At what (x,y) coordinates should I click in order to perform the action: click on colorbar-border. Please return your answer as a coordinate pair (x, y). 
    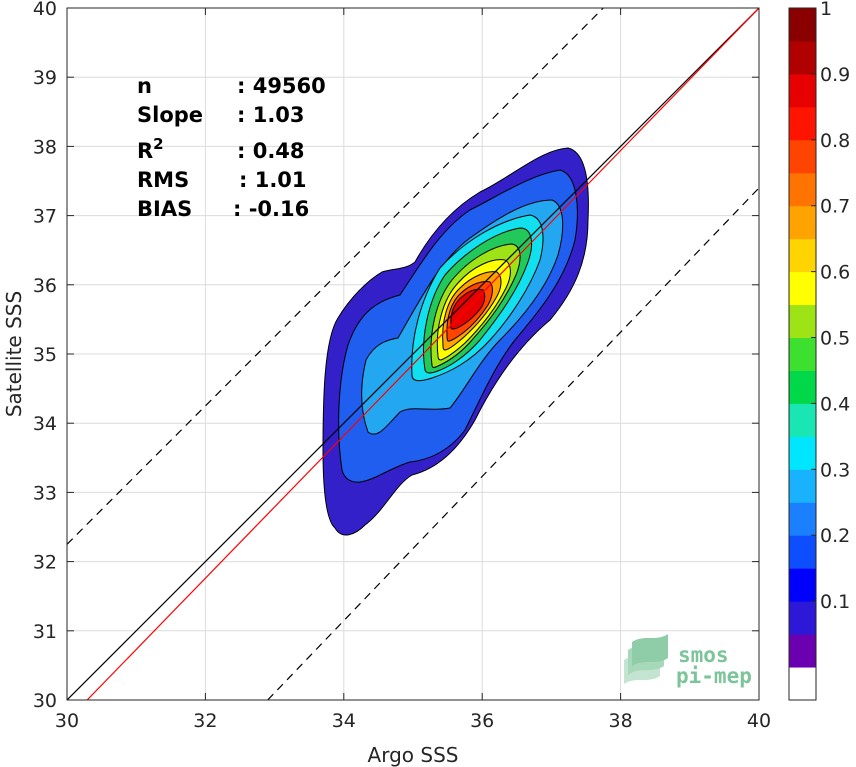
    Looking at the image, I should click on (802, 354).